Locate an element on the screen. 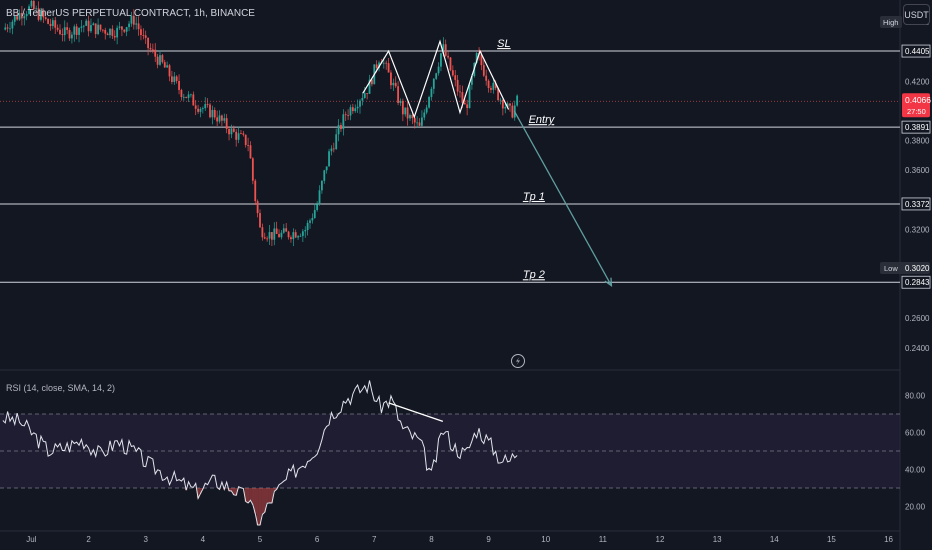  sl-label: SL is located at coordinates (503, 44).